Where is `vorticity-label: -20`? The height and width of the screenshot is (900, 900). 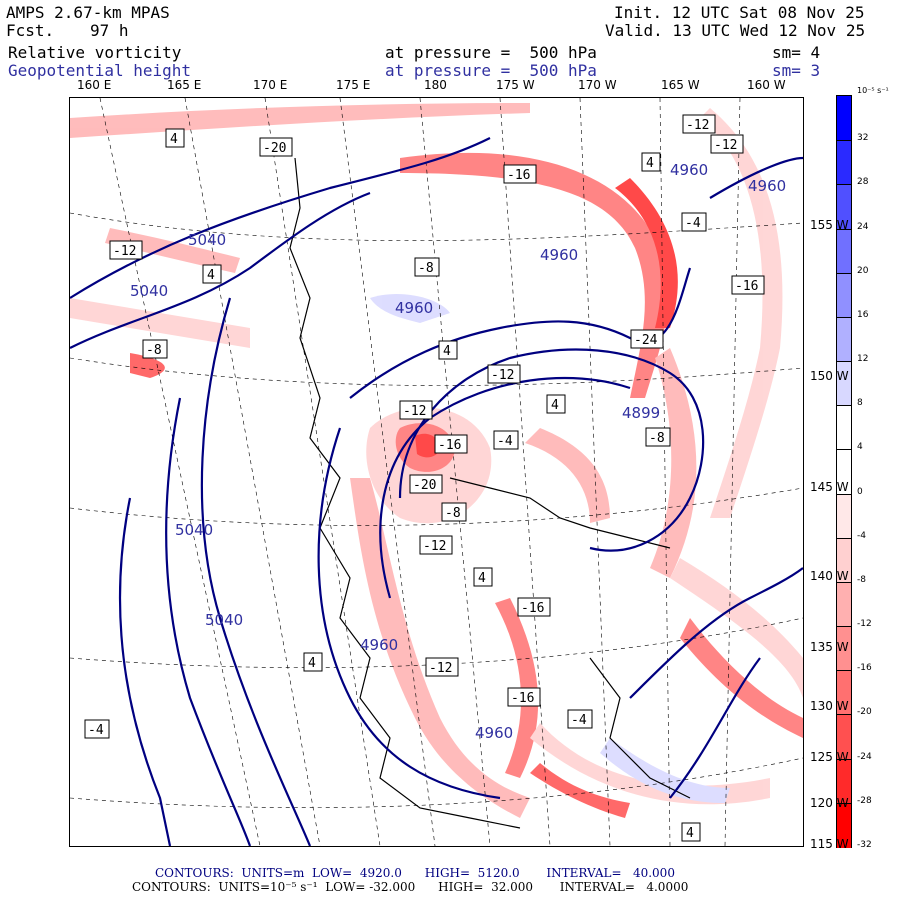
vorticity-label: -20 is located at coordinates (426, 484).